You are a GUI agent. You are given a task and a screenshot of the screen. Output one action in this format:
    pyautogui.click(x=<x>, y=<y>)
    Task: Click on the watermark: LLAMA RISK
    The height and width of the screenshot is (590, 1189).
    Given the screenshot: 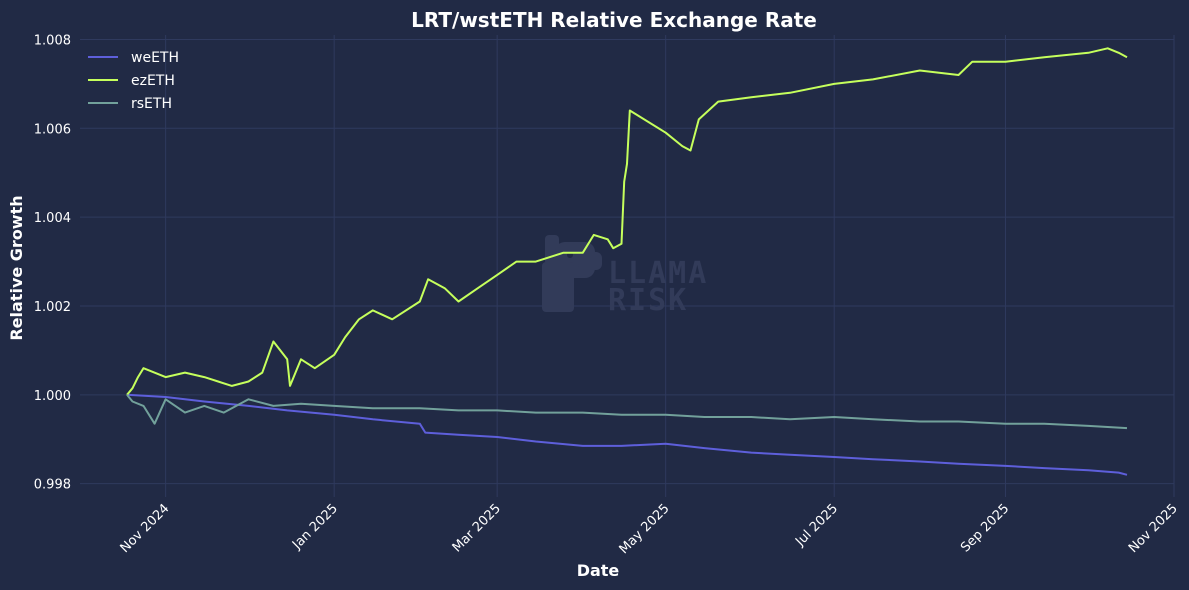 What is the action you would take?
    pyautogui.click(x=625, y=276)
    